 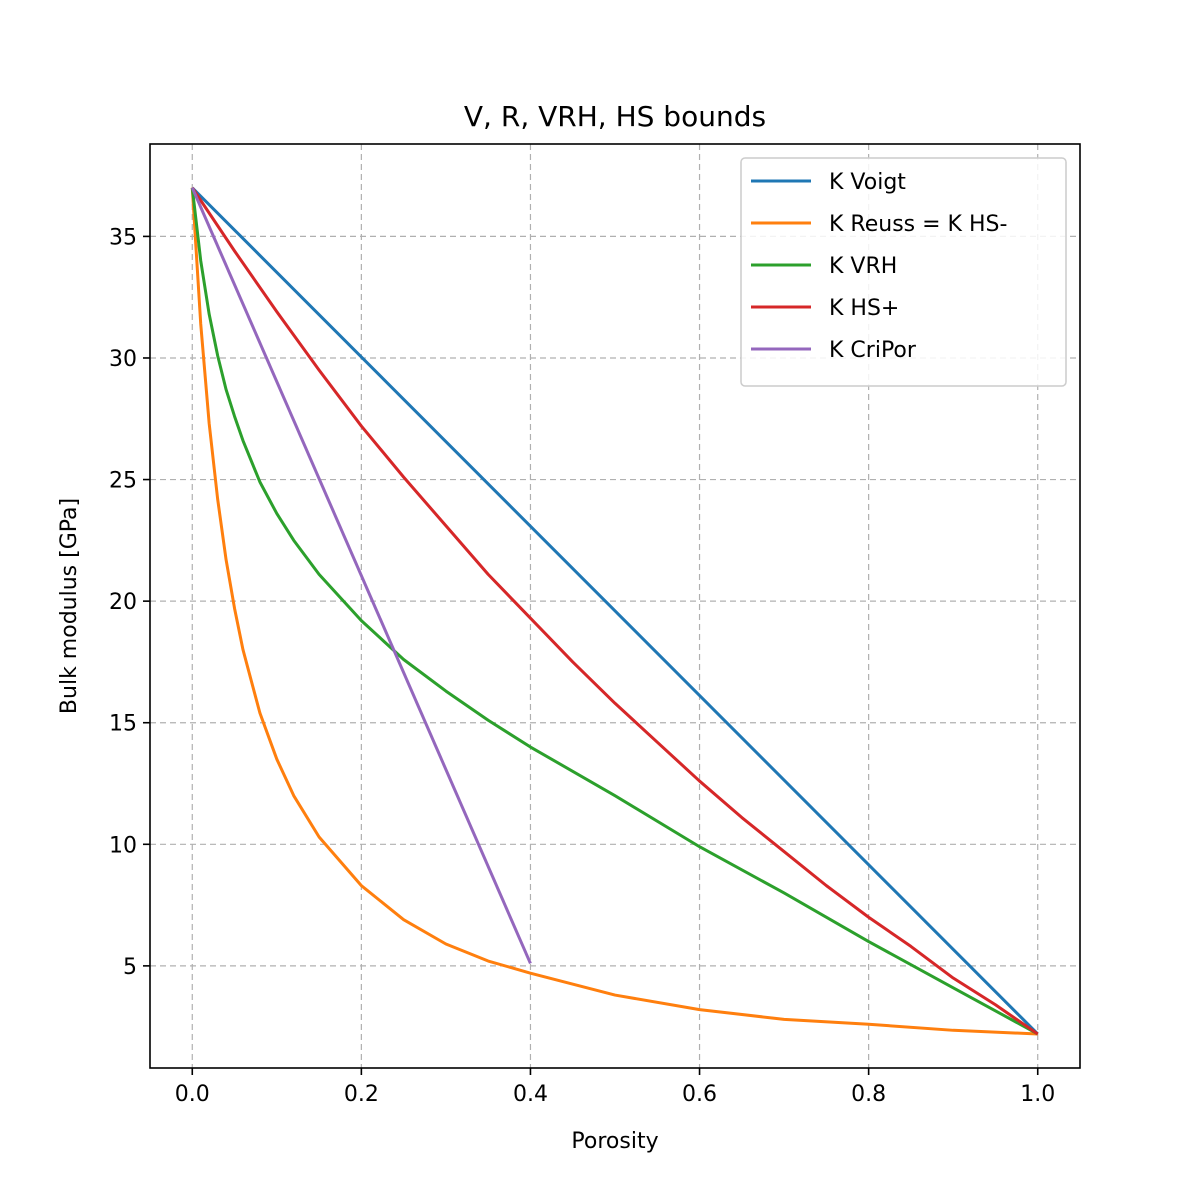 What do you see at coordinates (69, 606) in the screenshot?
I see `y-axis-label: Bulk modulus [GPa]` at bounding box center [69, 606].